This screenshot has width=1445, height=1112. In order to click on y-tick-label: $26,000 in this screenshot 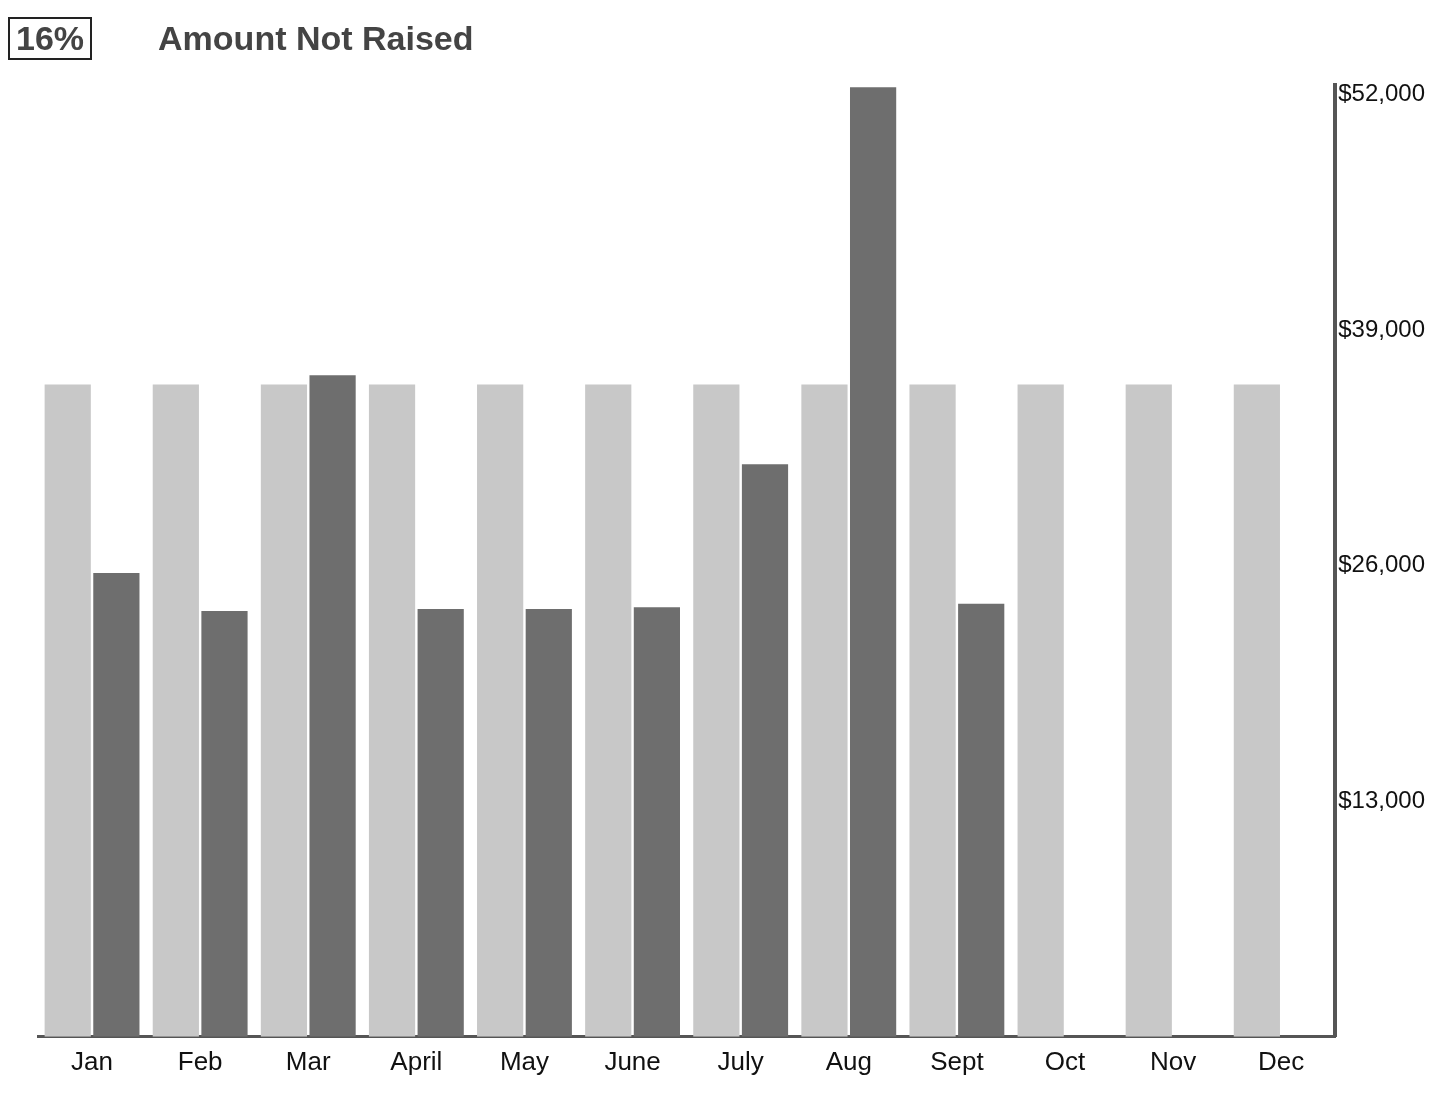, I will do `click(1382, 564)`.